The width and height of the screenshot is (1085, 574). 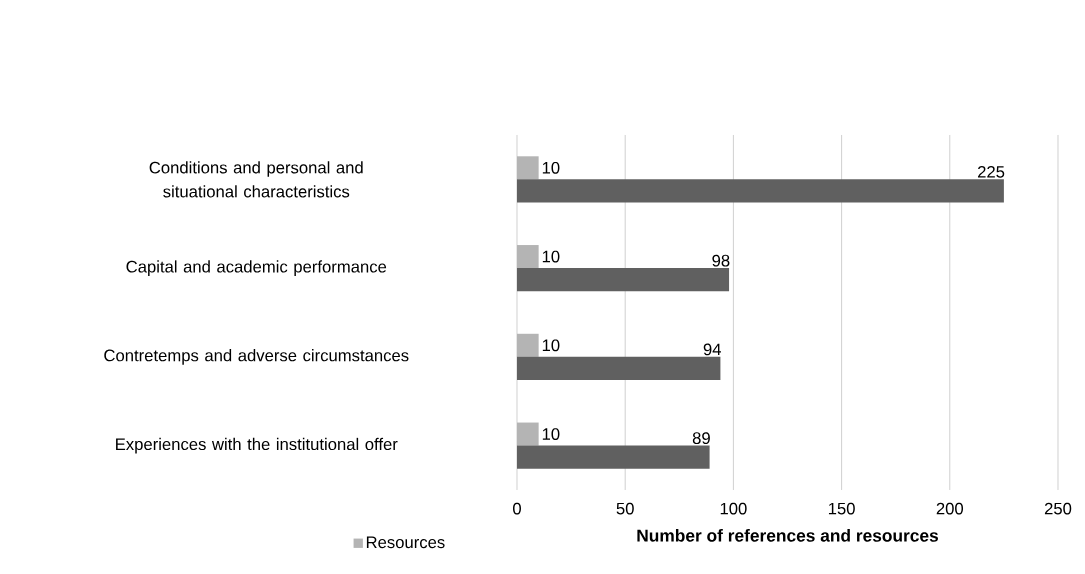 What do you see at coordinates (701, 438) in the screenshot?
I see `data-label: 89` at bounding box center [701, 438].